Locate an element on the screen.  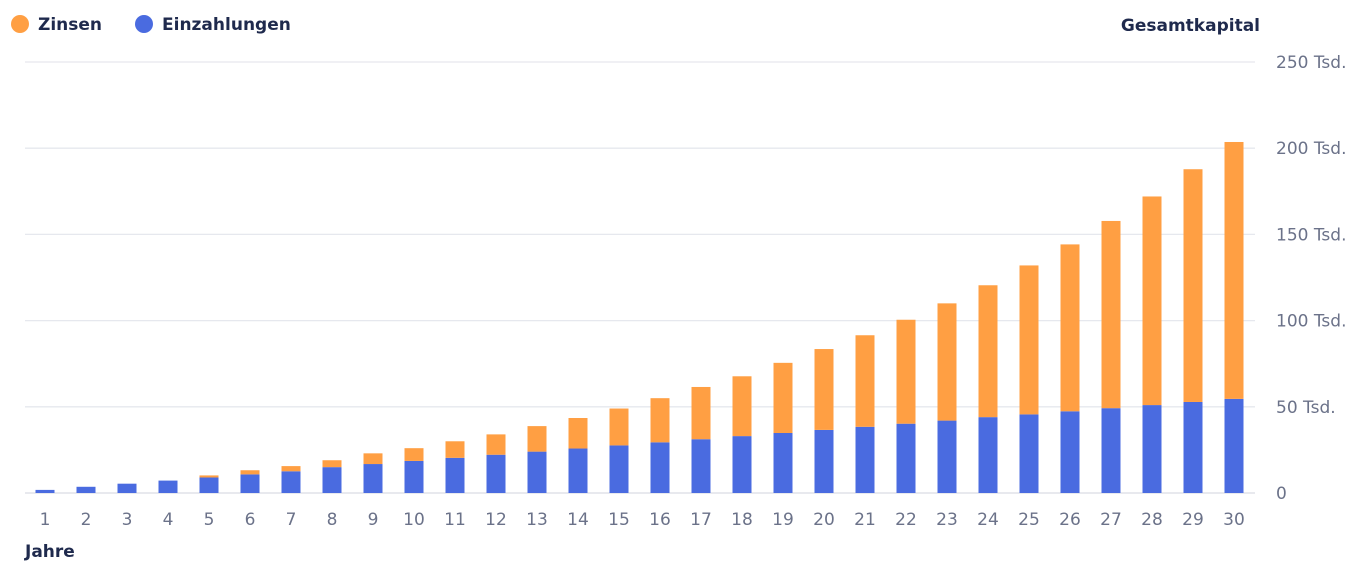
x-tick-label: 25 is located at coordinates (1029, 520).